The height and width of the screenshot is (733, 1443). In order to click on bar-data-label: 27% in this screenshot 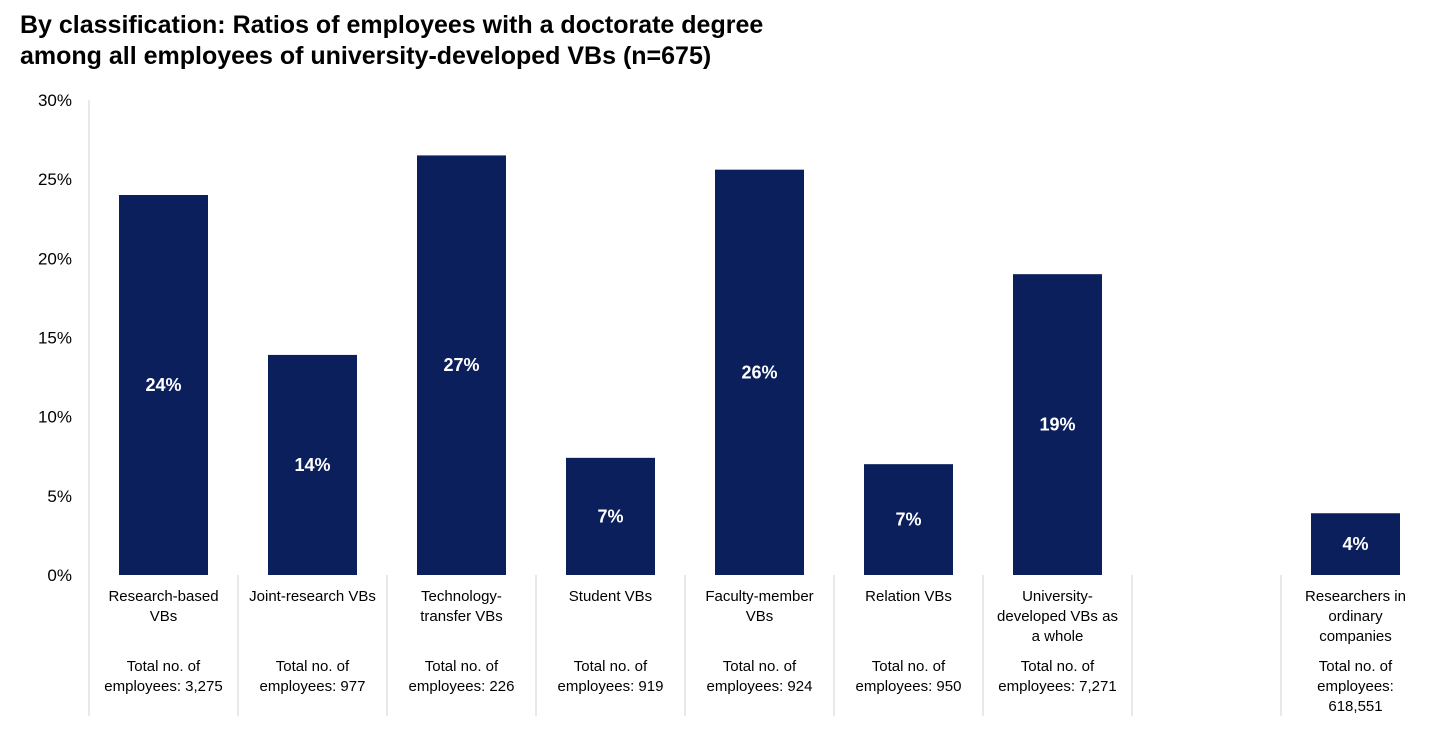, I will do `click(461, 365)`.